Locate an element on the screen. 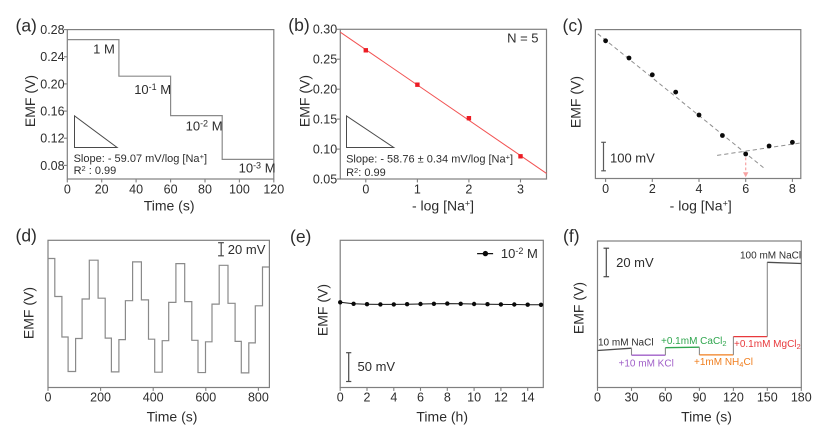  svg-text: R2: 0.99 is located at coordinates (366, 172).